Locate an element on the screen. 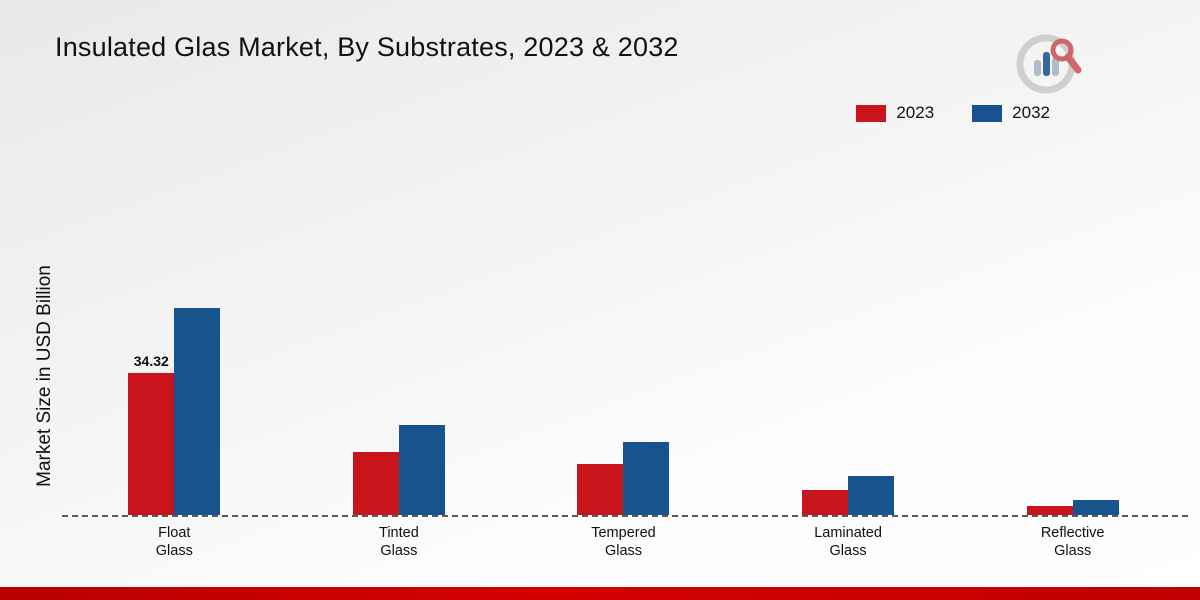 This screenshot has width=1200, height=600. bar-2023-laminated-glass is located at coordinates (825, 502).